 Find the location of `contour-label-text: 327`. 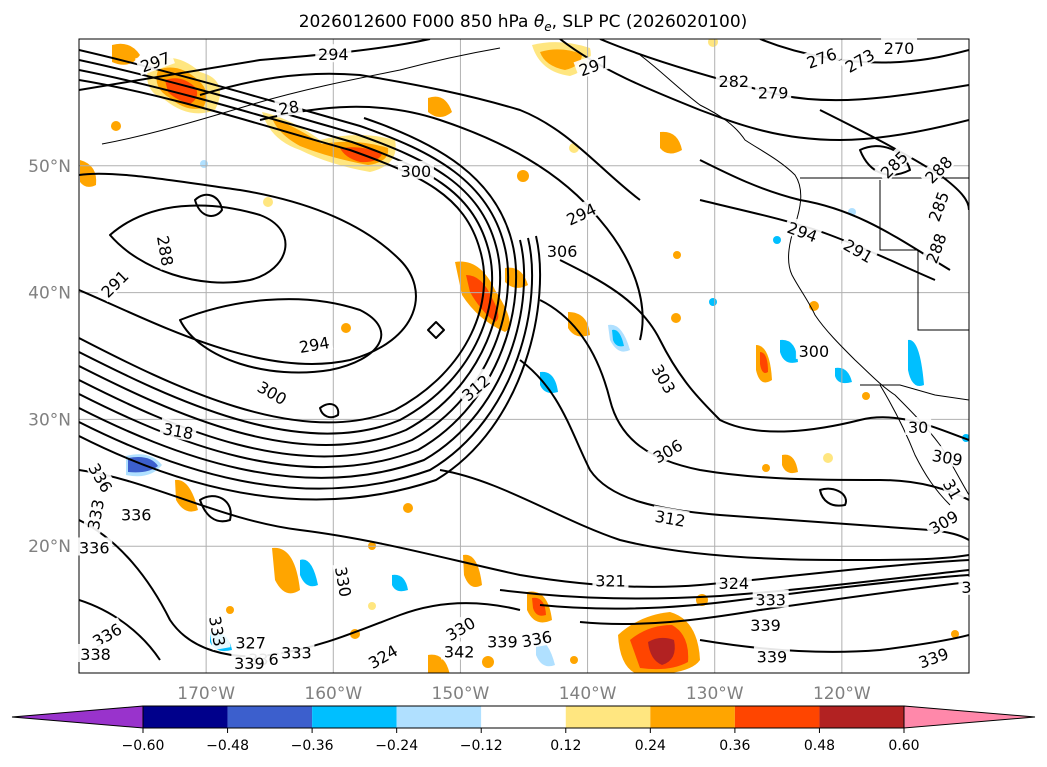

contour-label-text: 327 is located at coordinates (250, 643).